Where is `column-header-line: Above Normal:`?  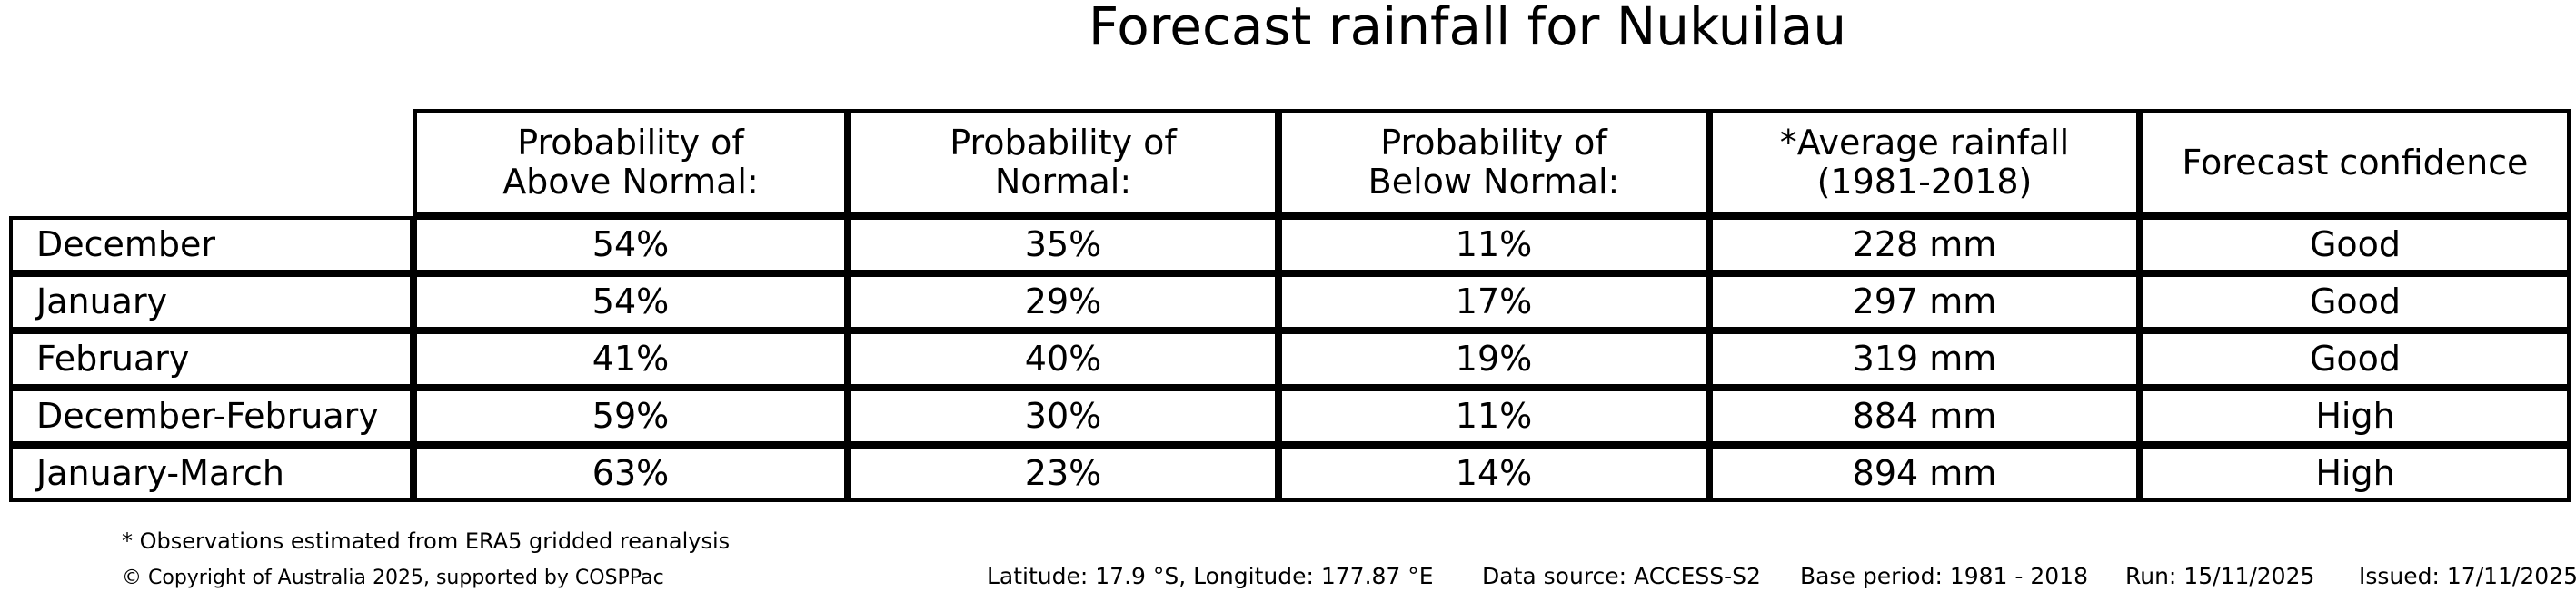
column-header-line: Above Normal: is located at coordinates (630, 182).